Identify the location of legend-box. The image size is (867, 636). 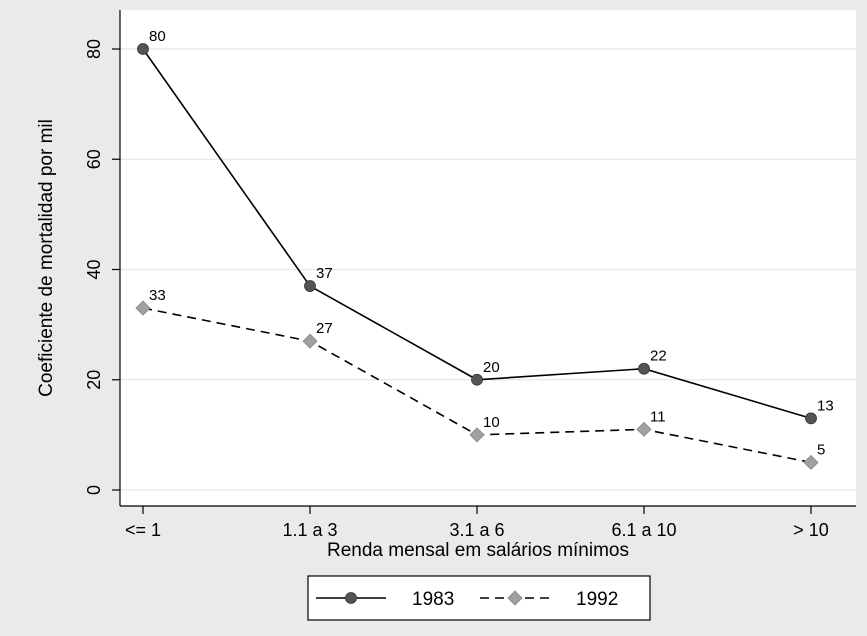
(479, 598).